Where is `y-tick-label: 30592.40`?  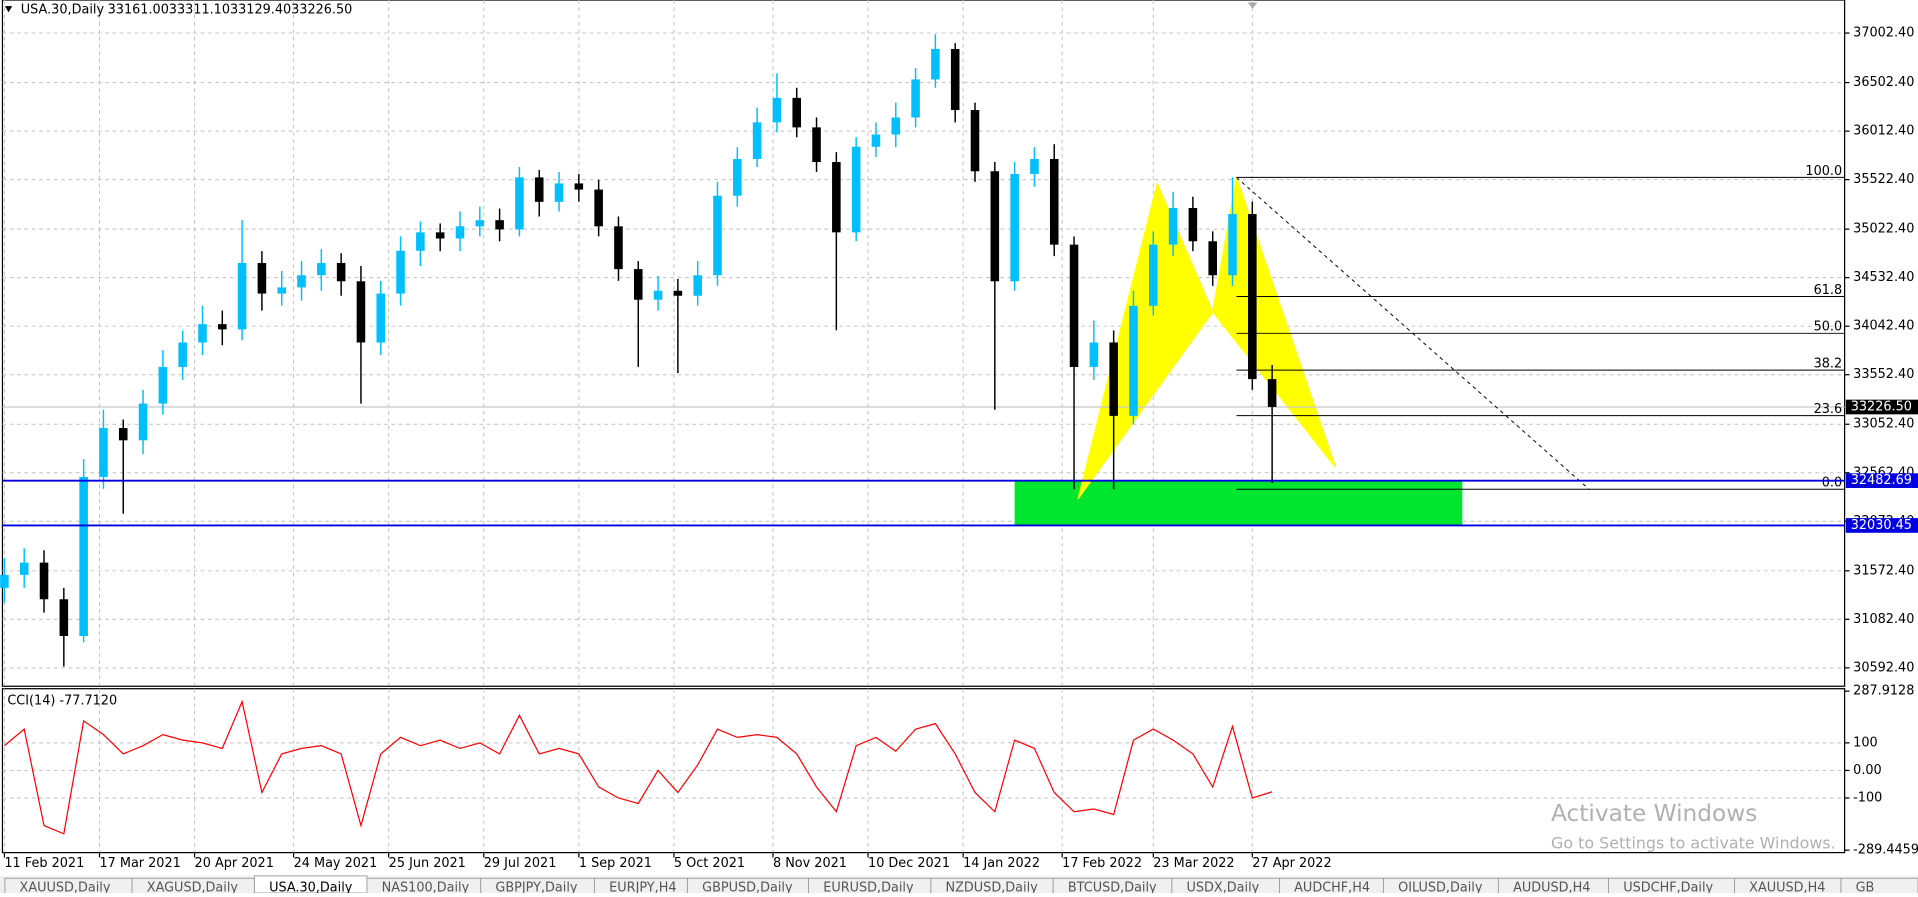
y-tick-label: 30592.40 is located at coordinates (1883, 667).